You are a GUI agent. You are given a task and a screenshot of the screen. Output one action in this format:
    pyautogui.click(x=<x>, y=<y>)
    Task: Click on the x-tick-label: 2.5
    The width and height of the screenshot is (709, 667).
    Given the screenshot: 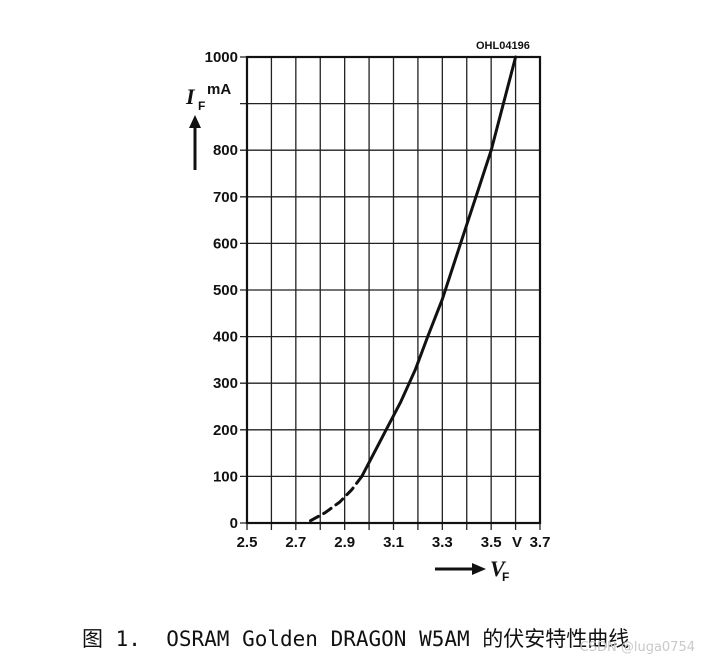 What is the action you would take?
    pyautogui.click(x=247, y=542)
    